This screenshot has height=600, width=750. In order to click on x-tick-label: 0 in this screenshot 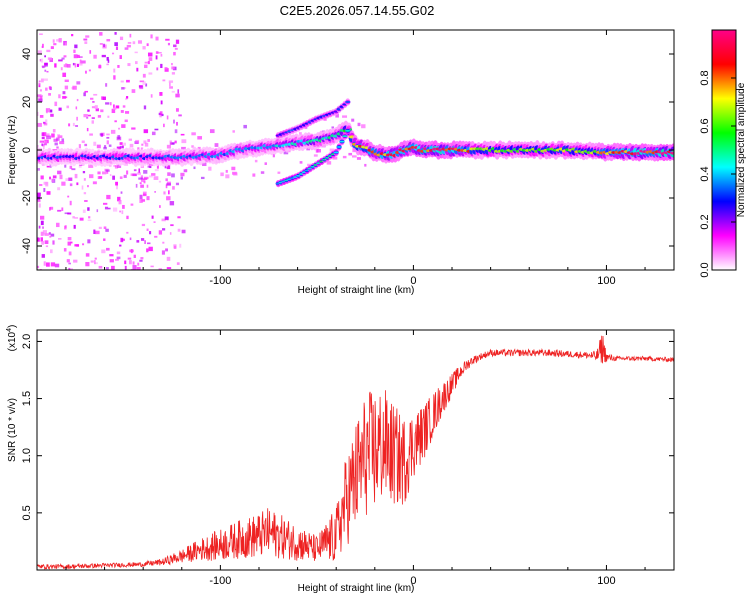, I will do `click(413, 281)`.